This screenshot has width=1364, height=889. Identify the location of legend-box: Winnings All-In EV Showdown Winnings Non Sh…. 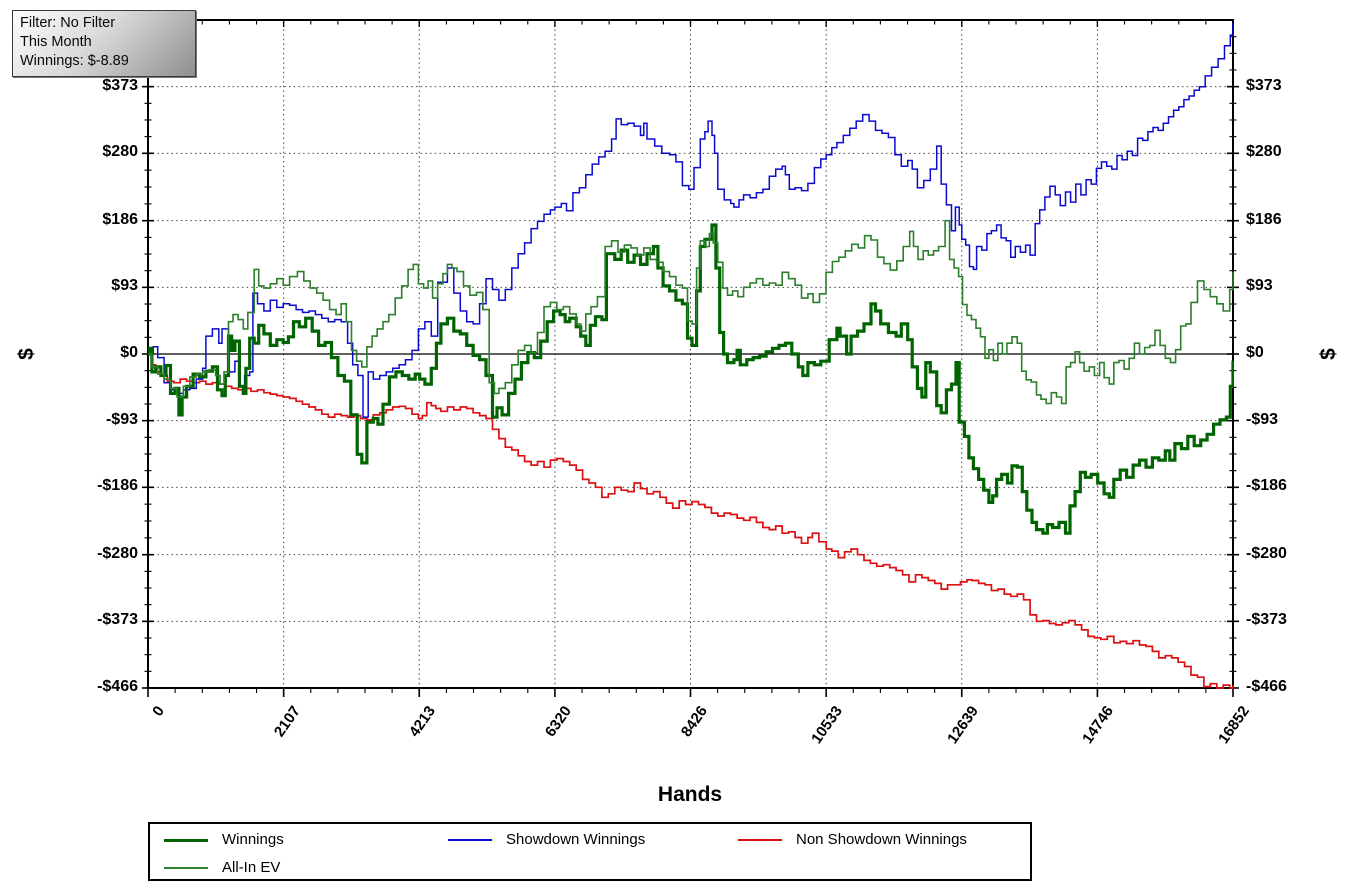
(590, 851).